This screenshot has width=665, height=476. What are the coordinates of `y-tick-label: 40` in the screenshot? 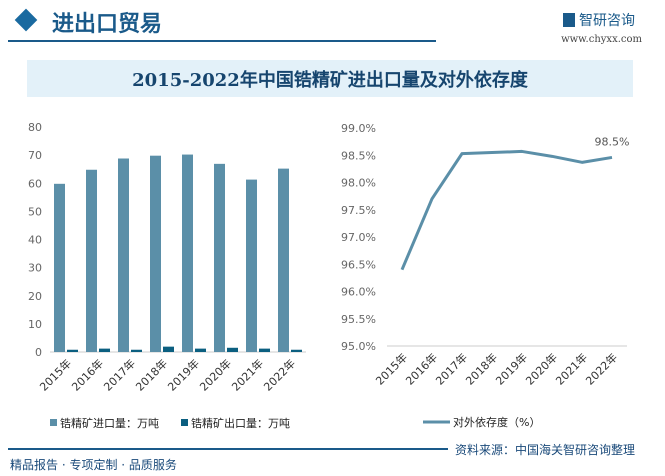 It's located at (35, 240).